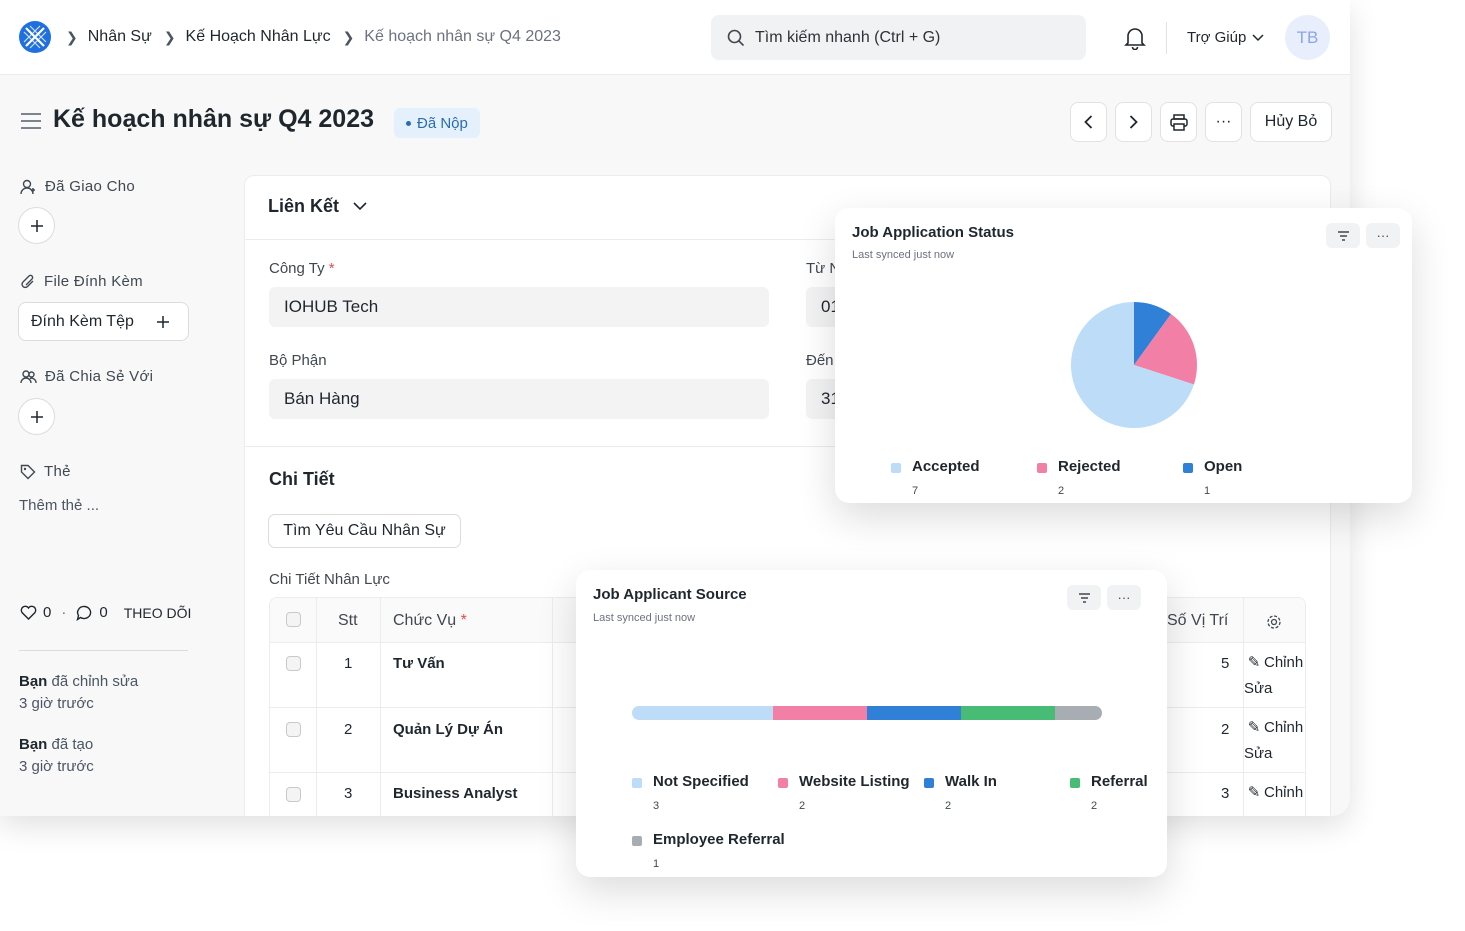 This screenshot has height=931, width=1465. What do you see at coordinates (971, 781) in the screenshot?
I see `legend-label: Walk In` at bounding box center [971, 781].